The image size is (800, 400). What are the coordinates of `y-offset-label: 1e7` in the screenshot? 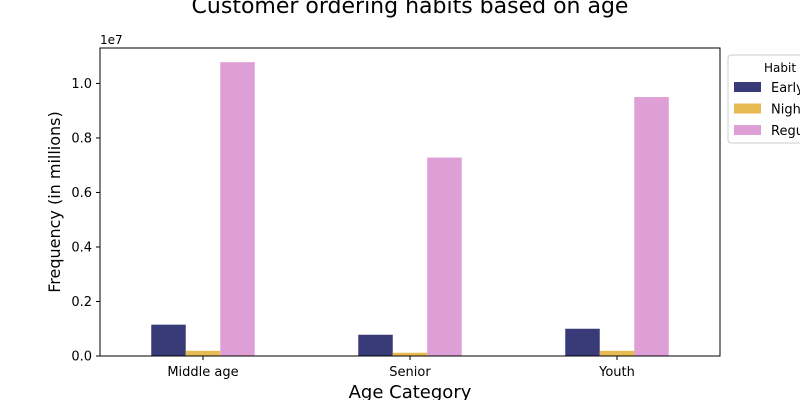 It's located at (111, 40).